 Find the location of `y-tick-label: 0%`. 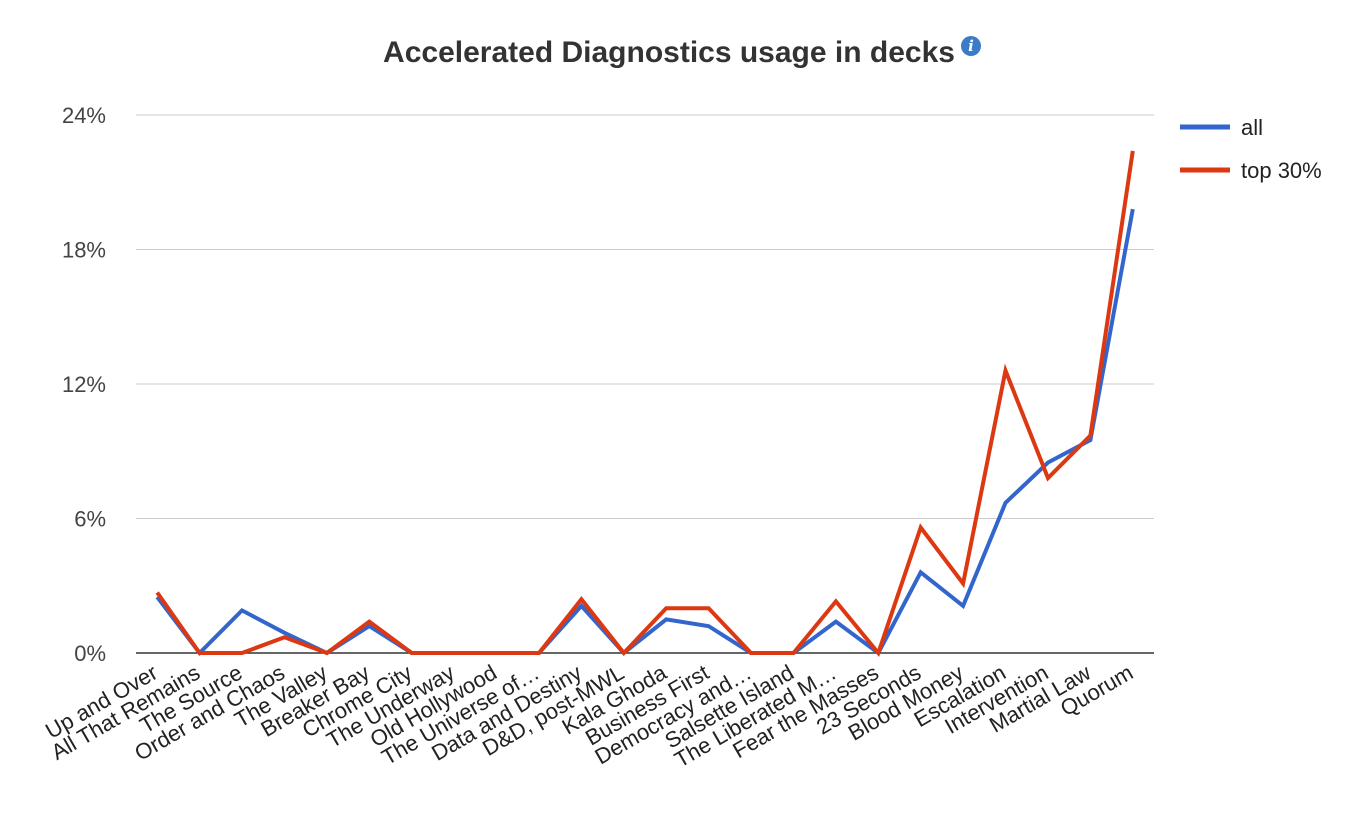

y-tick-label: 0% is located at coordinates (90, 653).